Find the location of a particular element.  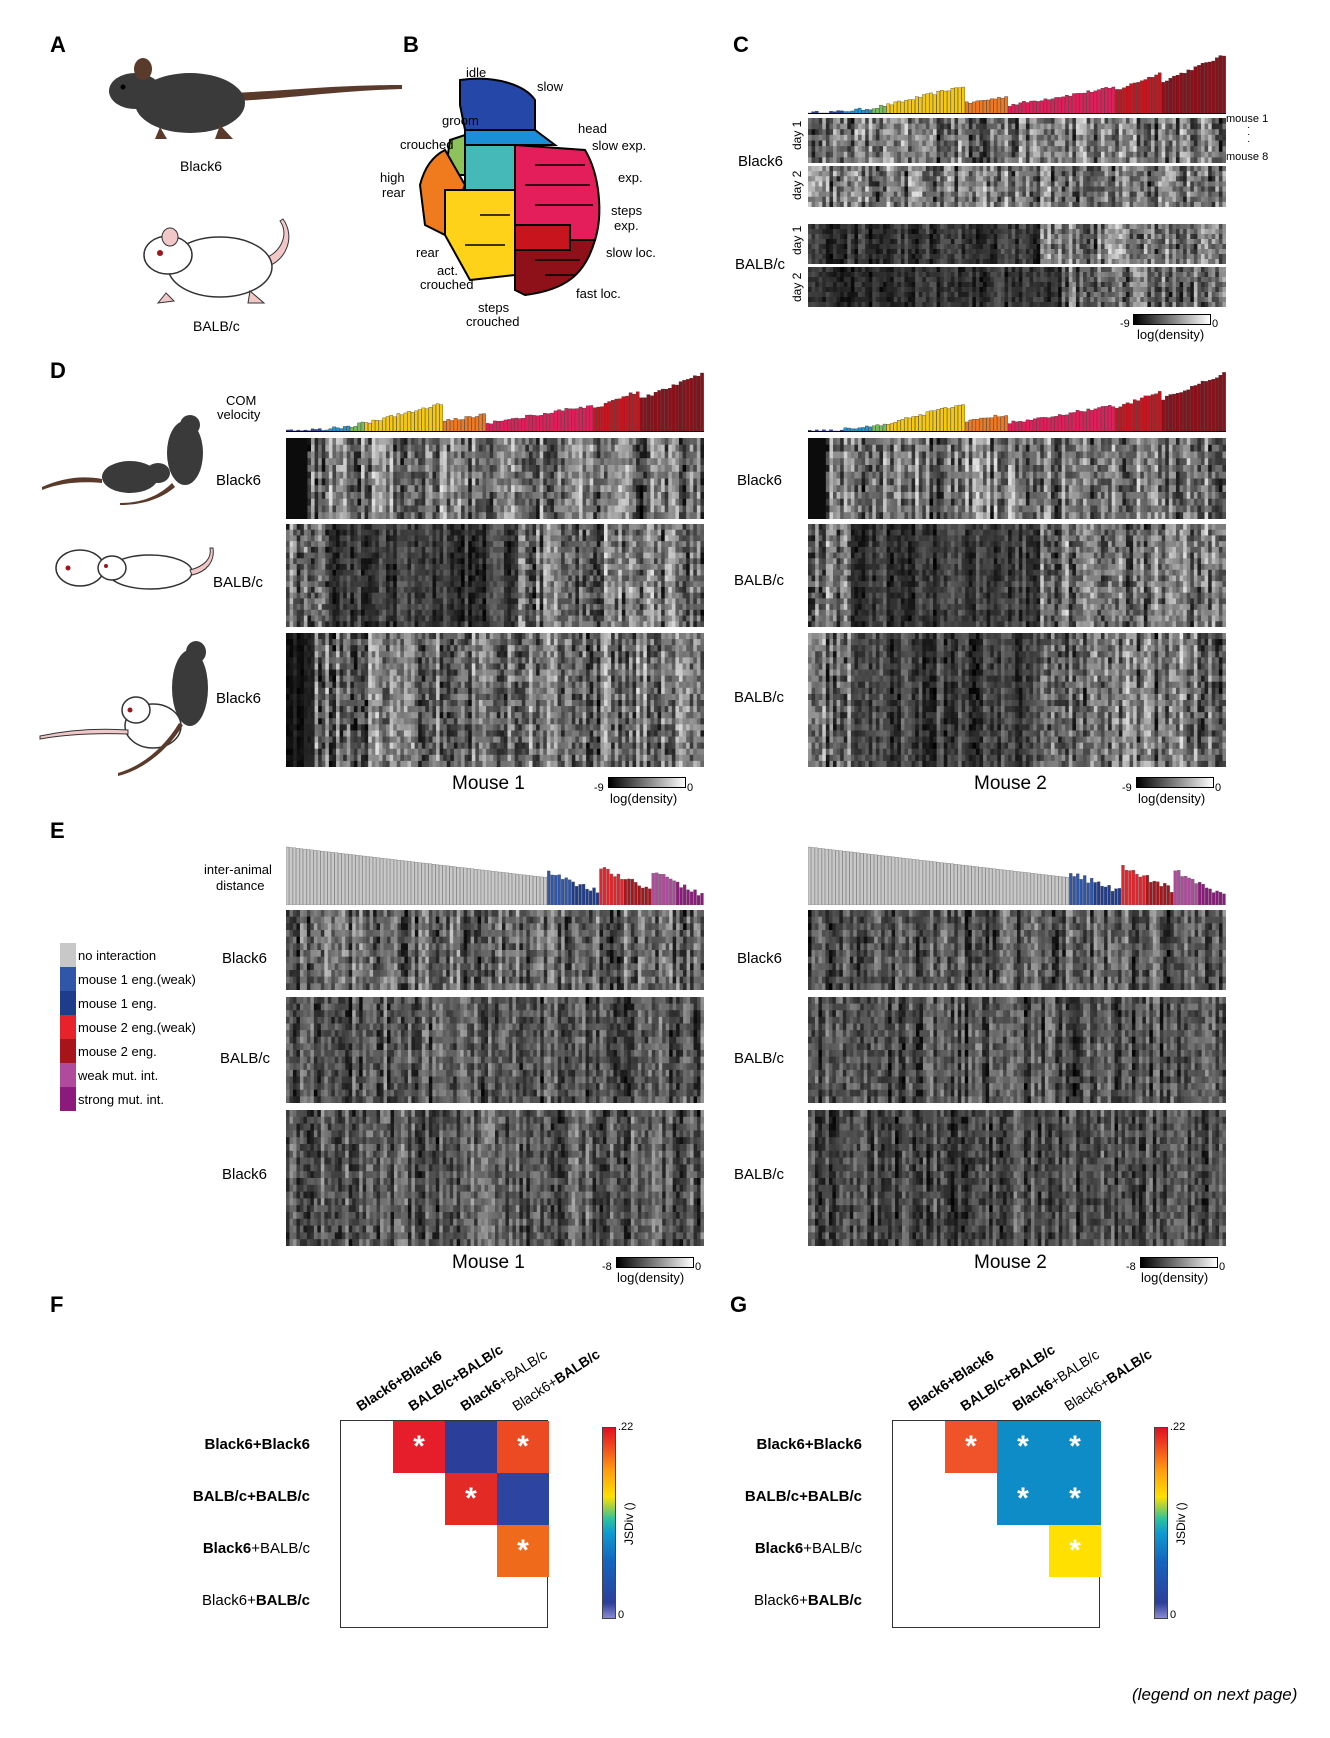

panel-c-strain-balbc: BALB/c is located at coordinates (760, 264).